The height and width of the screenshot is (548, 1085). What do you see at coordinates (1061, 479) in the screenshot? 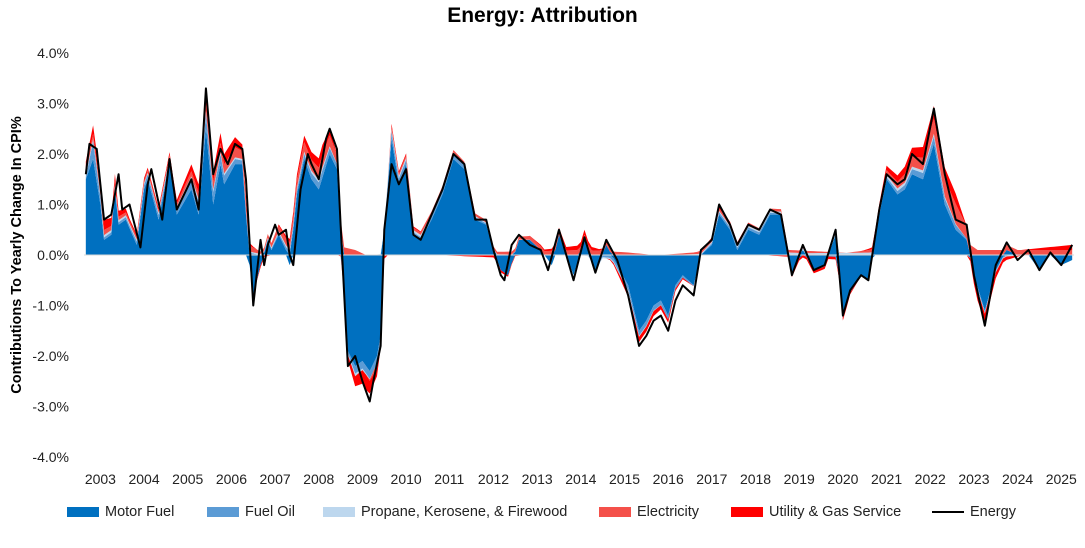
I see `x-tick-label: 2025` at bounding box center [1061, 479].